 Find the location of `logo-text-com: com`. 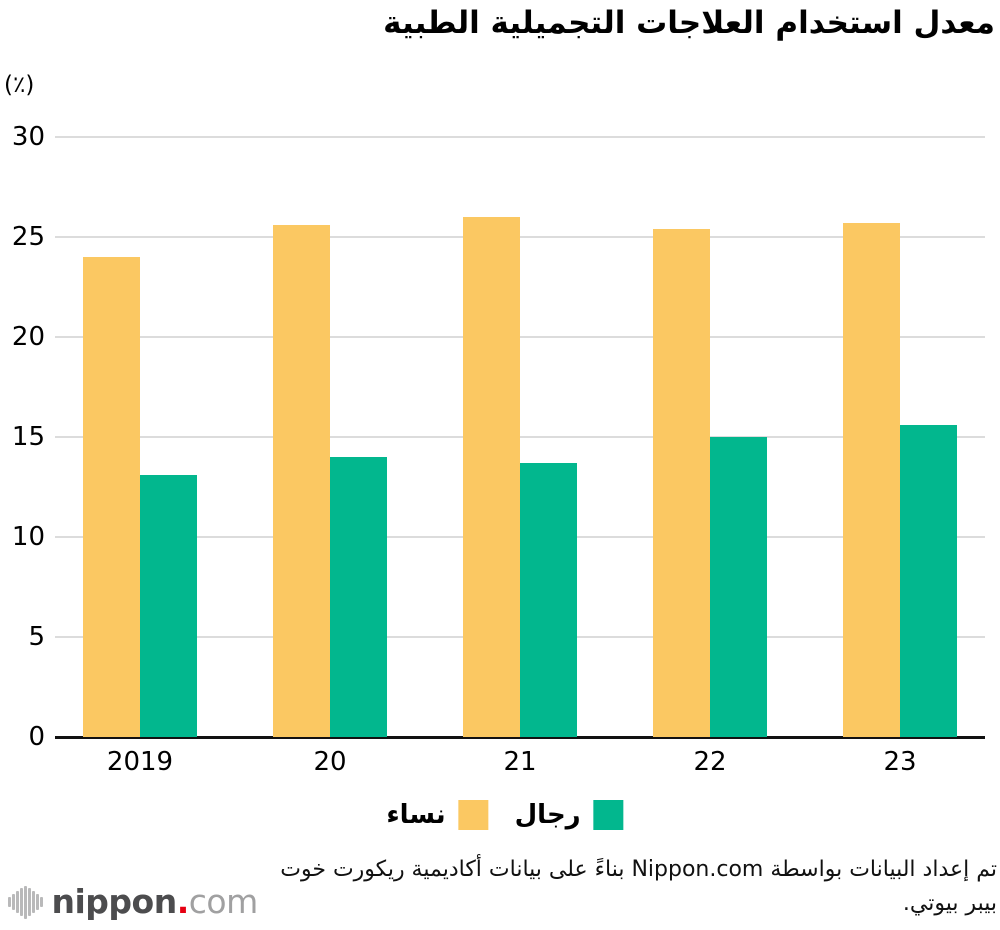

logo-text-com: com is located at coordinates (223, 901).